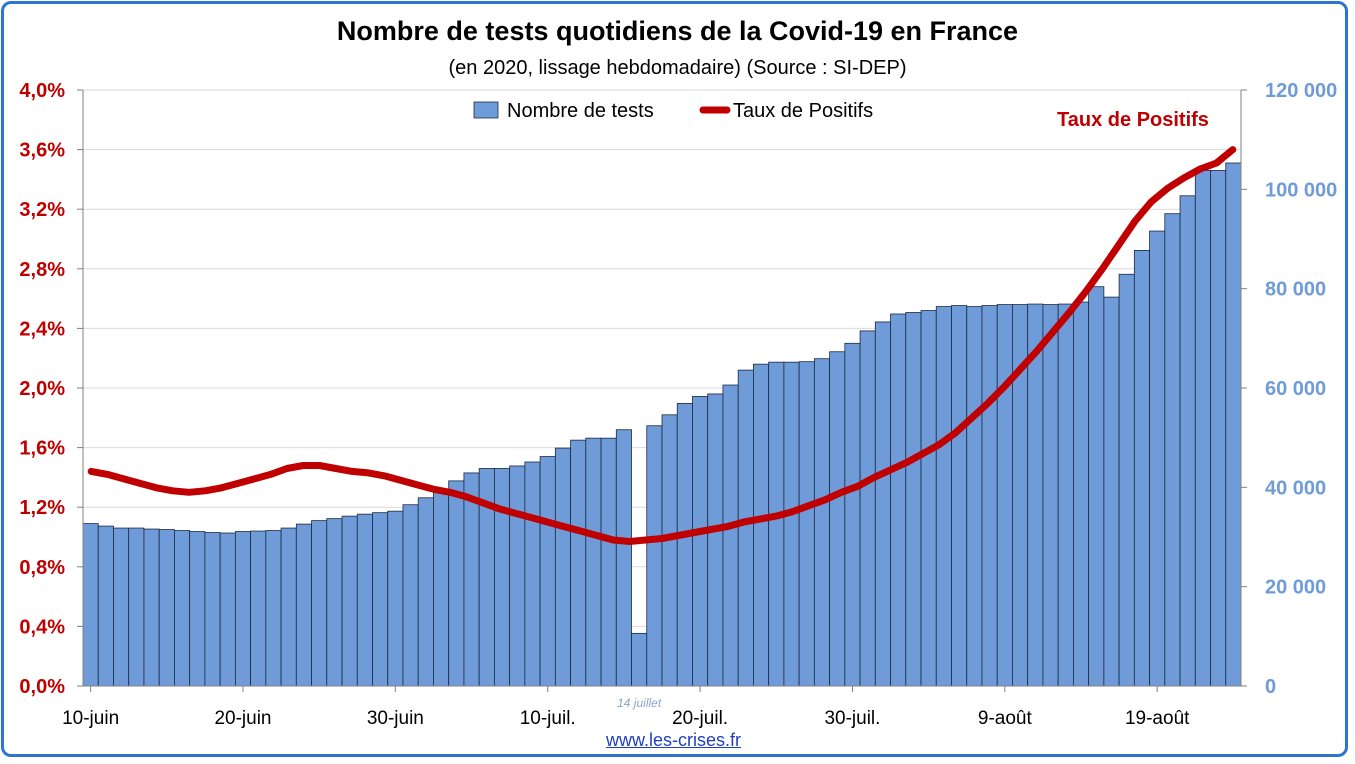  I want to click on y-left-tick-label: 1,2%, so click(42, 508).